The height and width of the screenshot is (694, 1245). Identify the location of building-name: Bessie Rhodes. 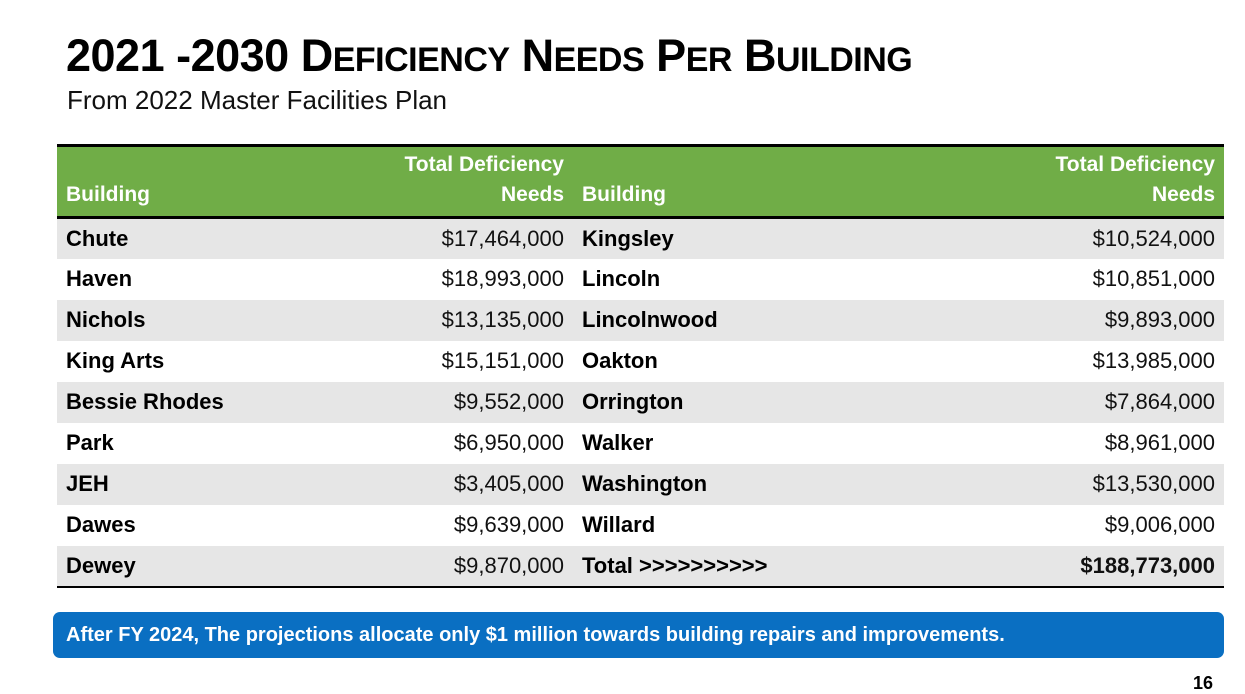
(145, 401).